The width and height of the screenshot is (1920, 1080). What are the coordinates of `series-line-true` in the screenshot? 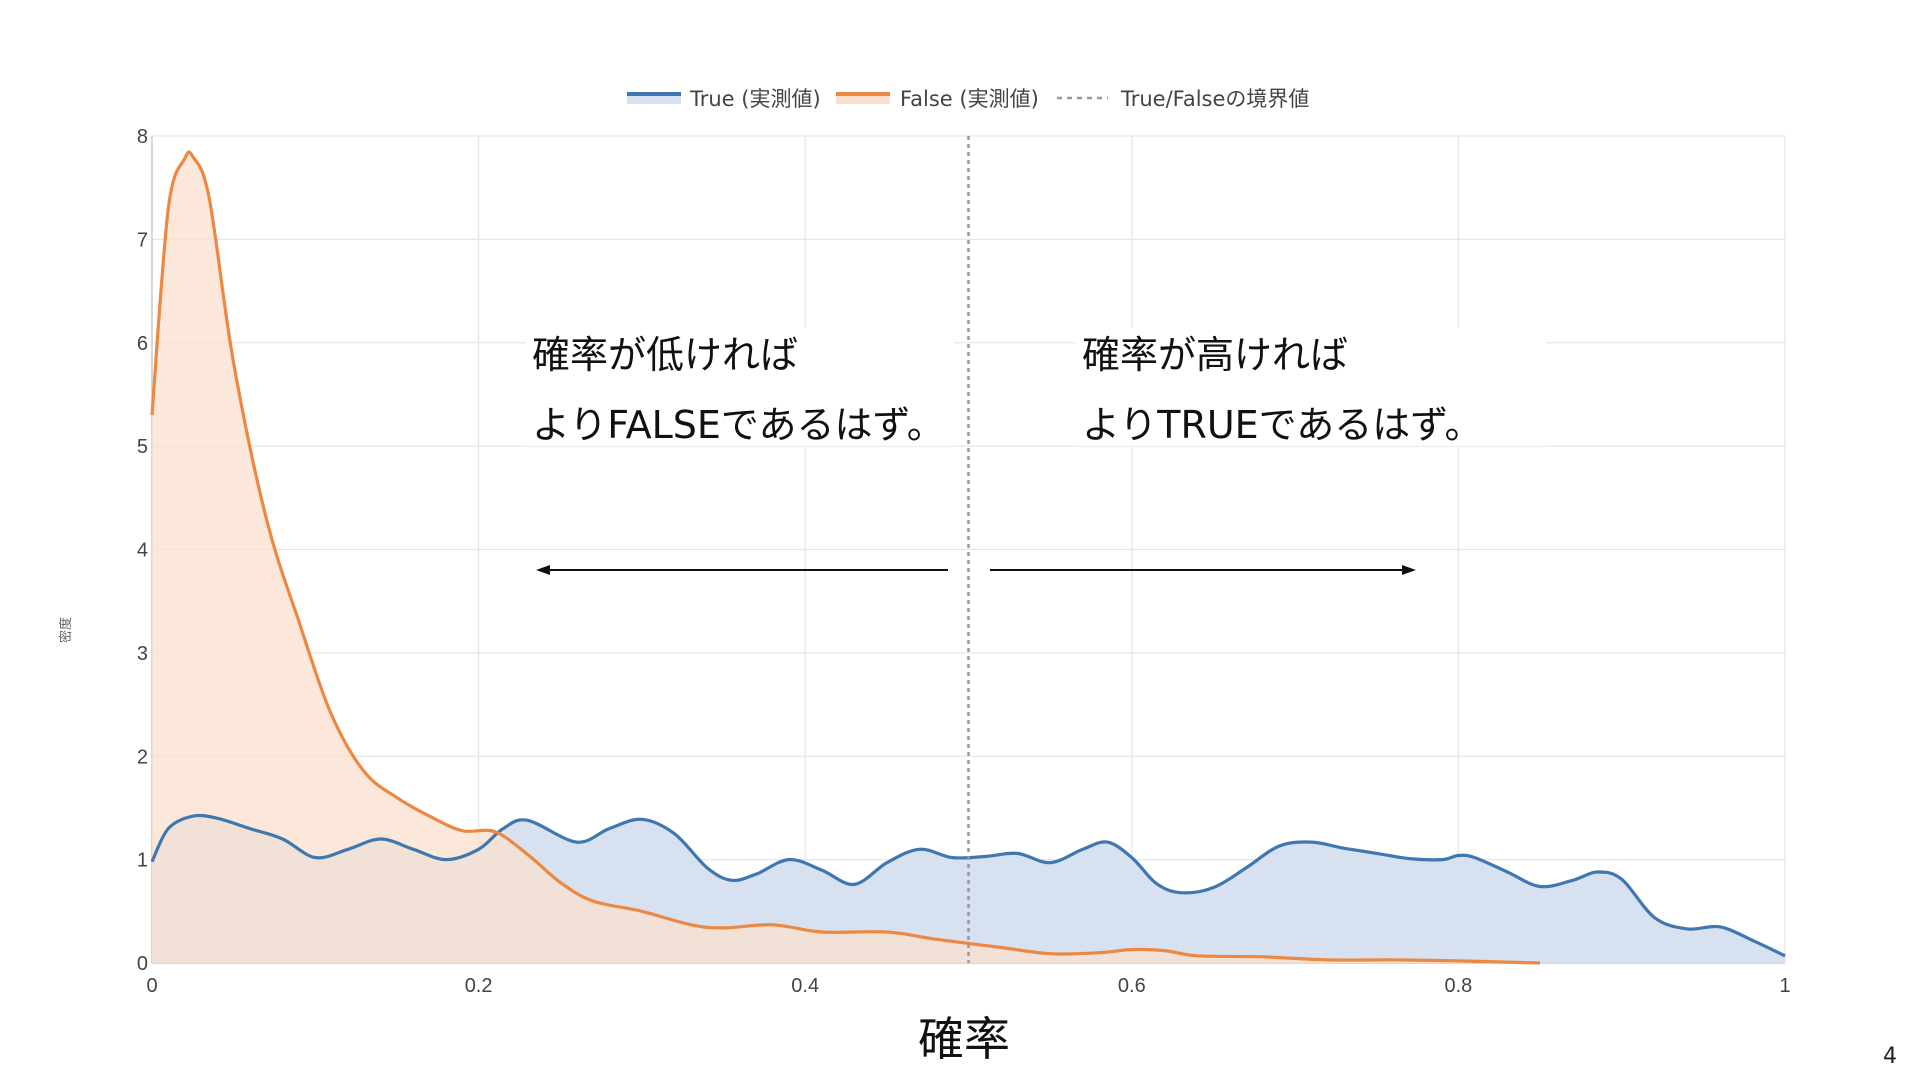 It's located at (968, 885).